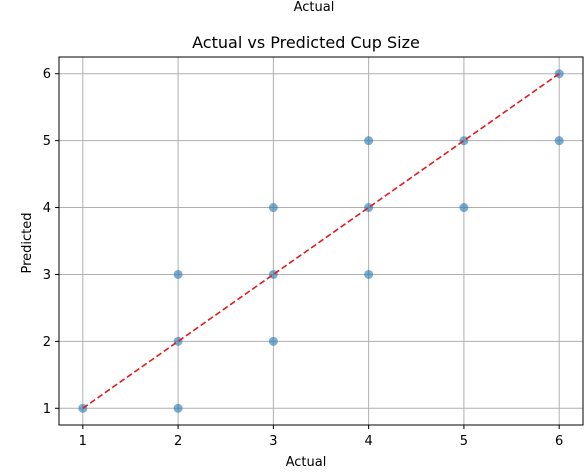 The width and height of the screenshot is (586, 475). What do you see at coordinates (47, 208) in the screenshot?
I see `y-tick-label: 4` at bounding box center [47, 208].